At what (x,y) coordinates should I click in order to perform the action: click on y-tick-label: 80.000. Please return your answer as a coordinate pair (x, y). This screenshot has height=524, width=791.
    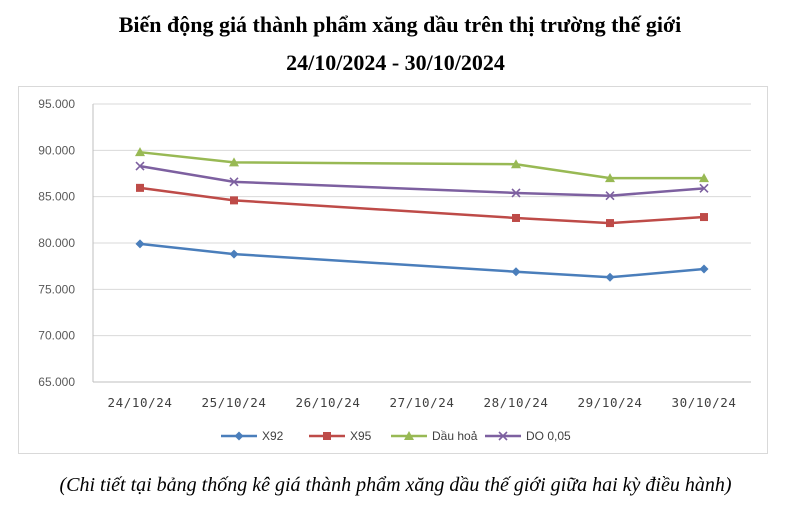
    Looking at the image, I should click on (56, 243).